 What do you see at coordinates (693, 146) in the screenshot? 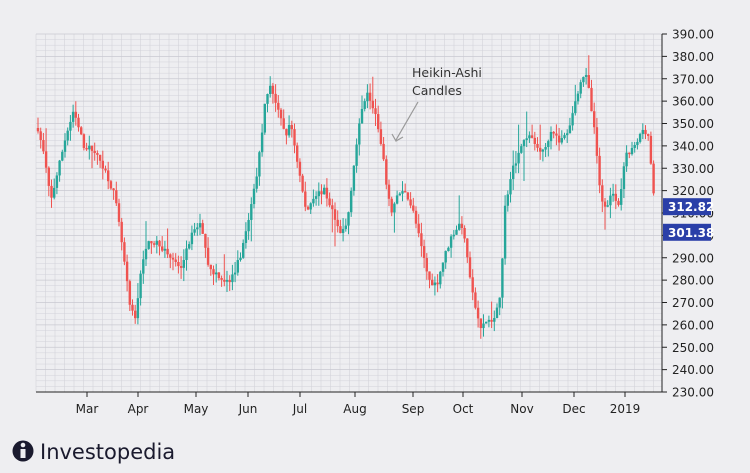
I see `y-tick-label: 340.00` at bounding box center [693, 146].